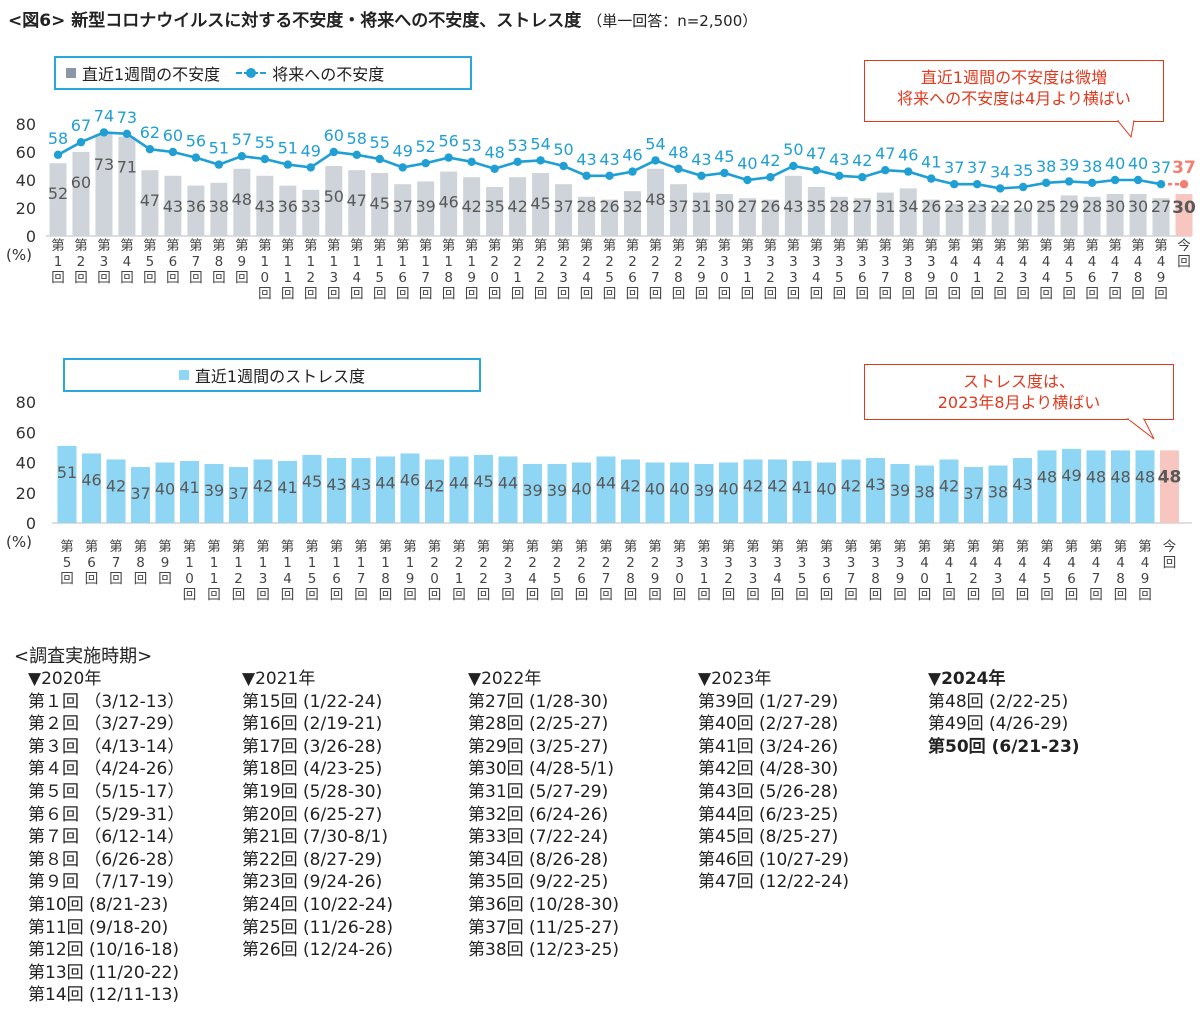 This screenshot has height=1016, width=1200. What do you see at coordinates (1170, 477) in the screenshot?
I see `stress-bar-label: 48` at bounding box center [1170, 477].